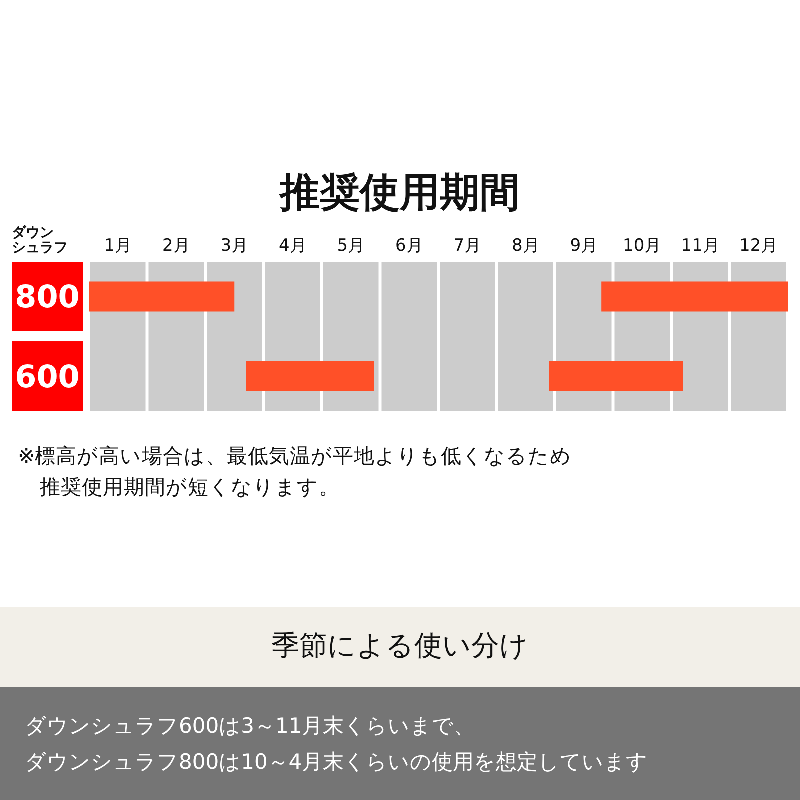  Describe the element at coordinates (759, 246) in the screenshot. I see `x-tick-label: 12月` at that location.